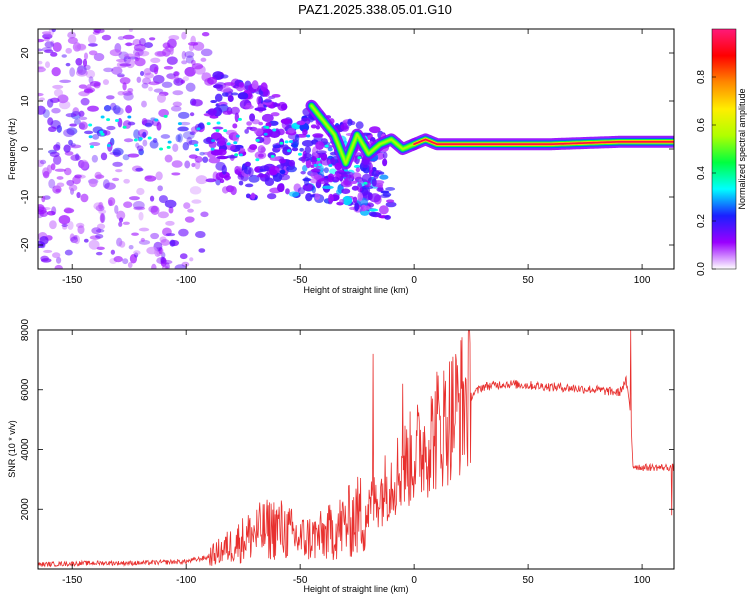  I want to click on spectrogram-y-tick-label: -20, so click(25, 244).